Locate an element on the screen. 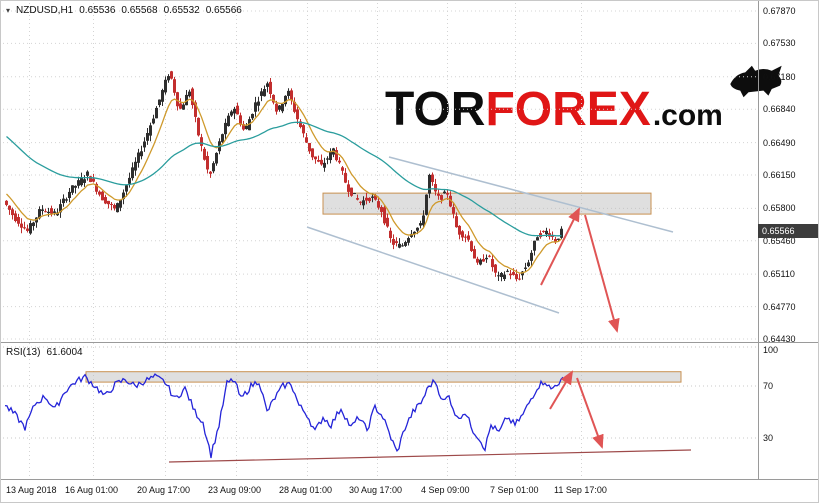 This screenshot has height=503, width=819. rsi-overbought-zone is located at coordinates (383, 377).